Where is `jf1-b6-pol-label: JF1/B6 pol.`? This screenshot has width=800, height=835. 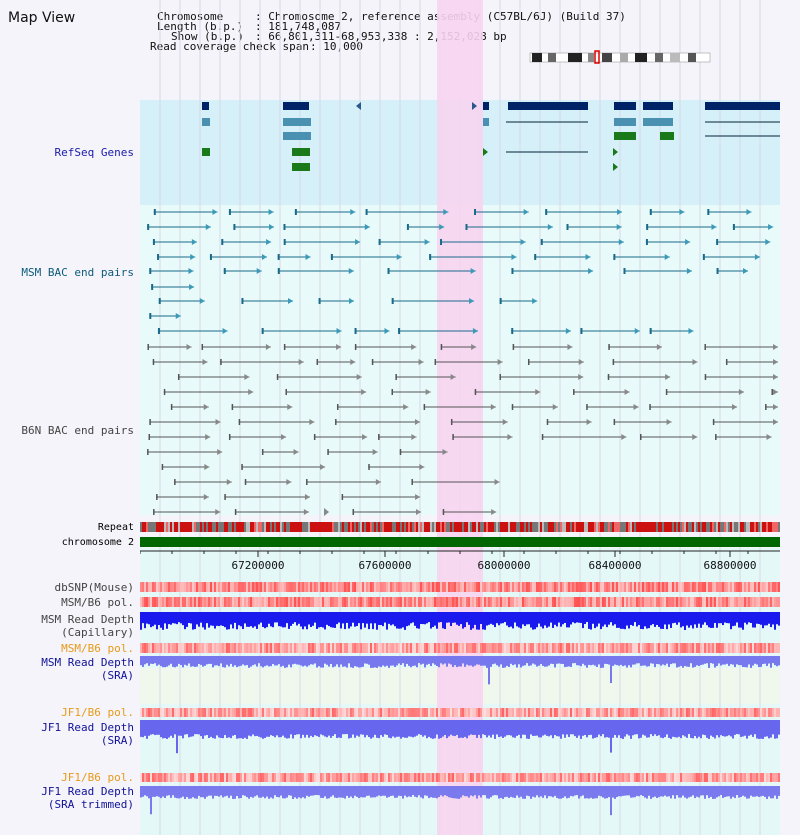
jf1-b6-pol-label: JF1/B6 pol. is located at coordinates (97, 712).